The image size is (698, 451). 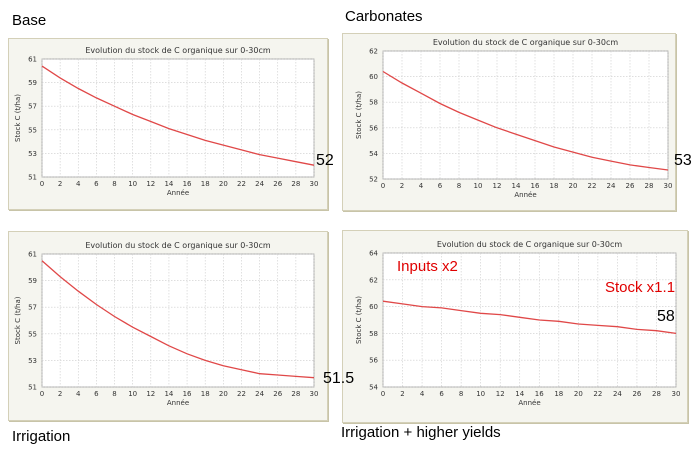 I want to click on panel-label-carbonates: Carbonates, so click(x=384, y=16).